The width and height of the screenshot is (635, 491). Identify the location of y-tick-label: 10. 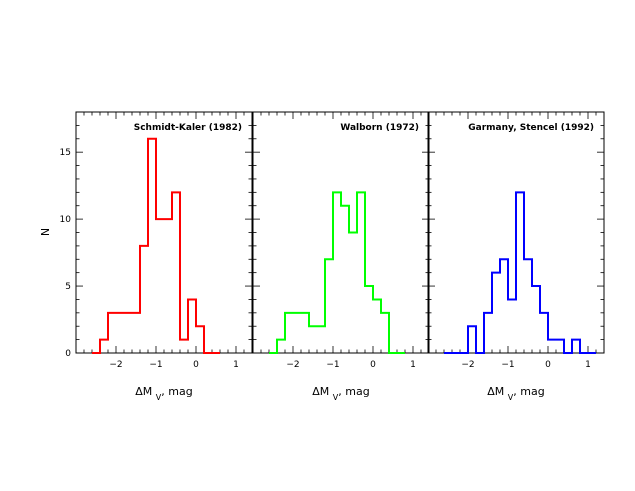
(66, 220).